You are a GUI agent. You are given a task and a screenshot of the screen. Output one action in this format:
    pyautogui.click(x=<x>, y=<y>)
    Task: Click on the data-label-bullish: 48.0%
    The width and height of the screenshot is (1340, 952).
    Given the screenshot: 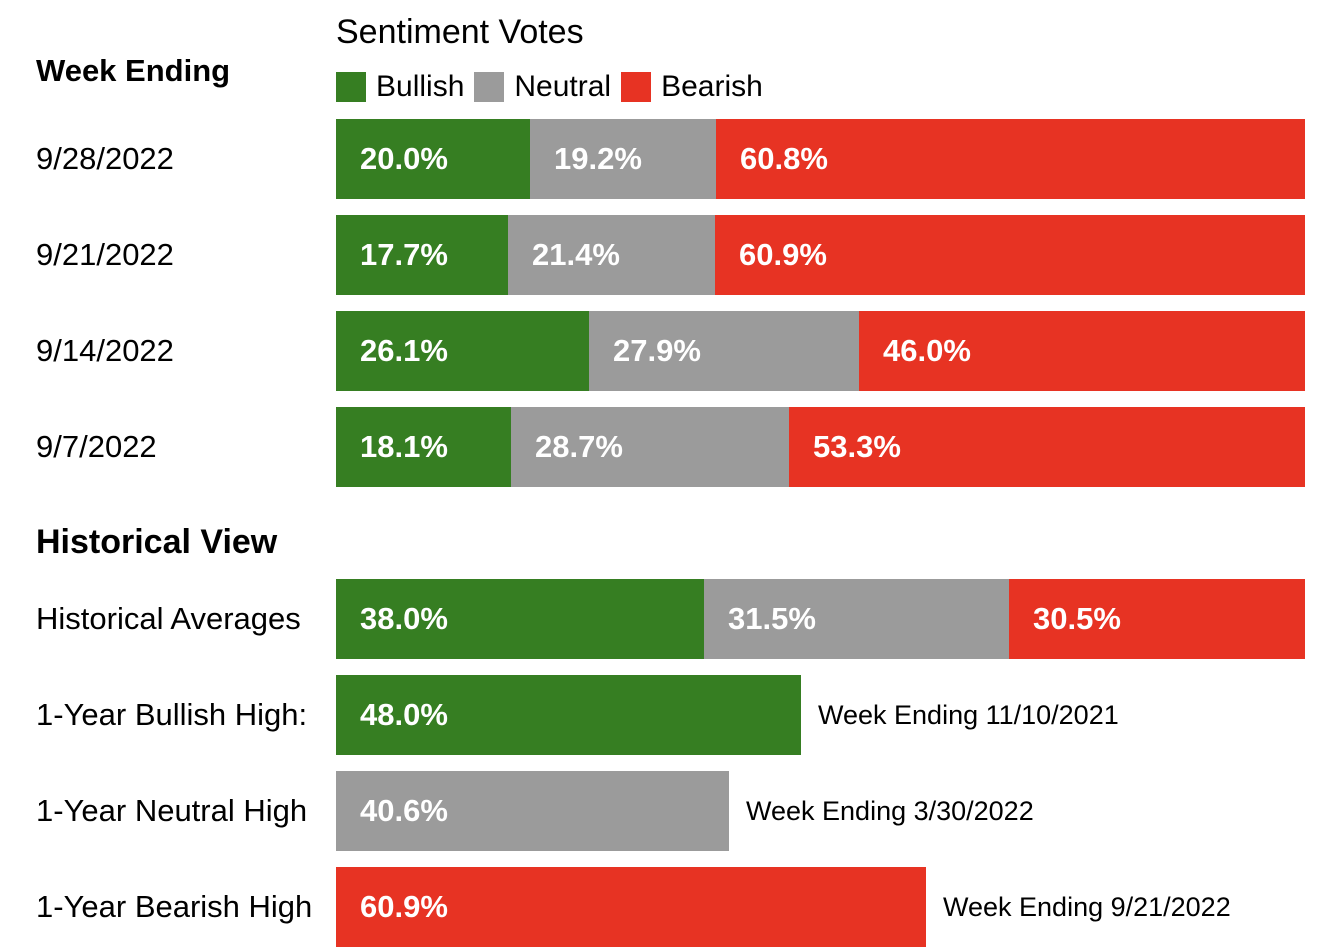 What is the action you would take?
    pyautogui.click(x=404, y=714)
    